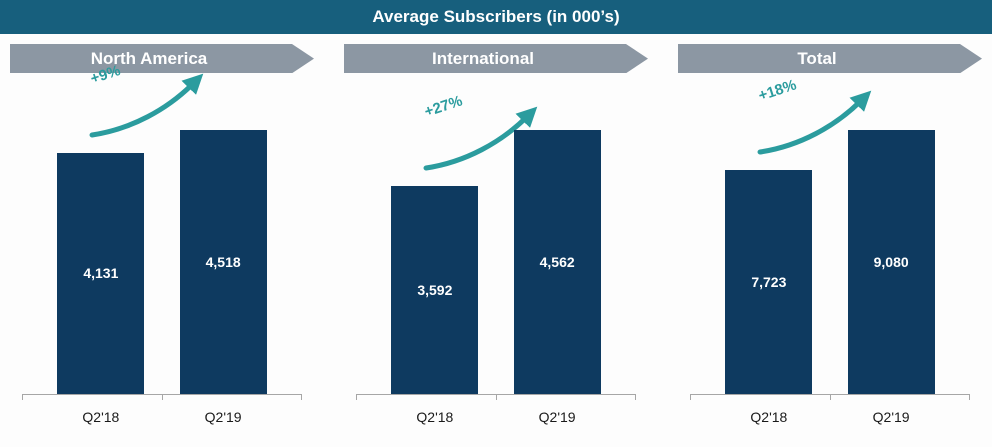 Image resolution: width=992 pixels, height=447 pixels. I want to click on panel-header-banner: International, so click(496, 58).